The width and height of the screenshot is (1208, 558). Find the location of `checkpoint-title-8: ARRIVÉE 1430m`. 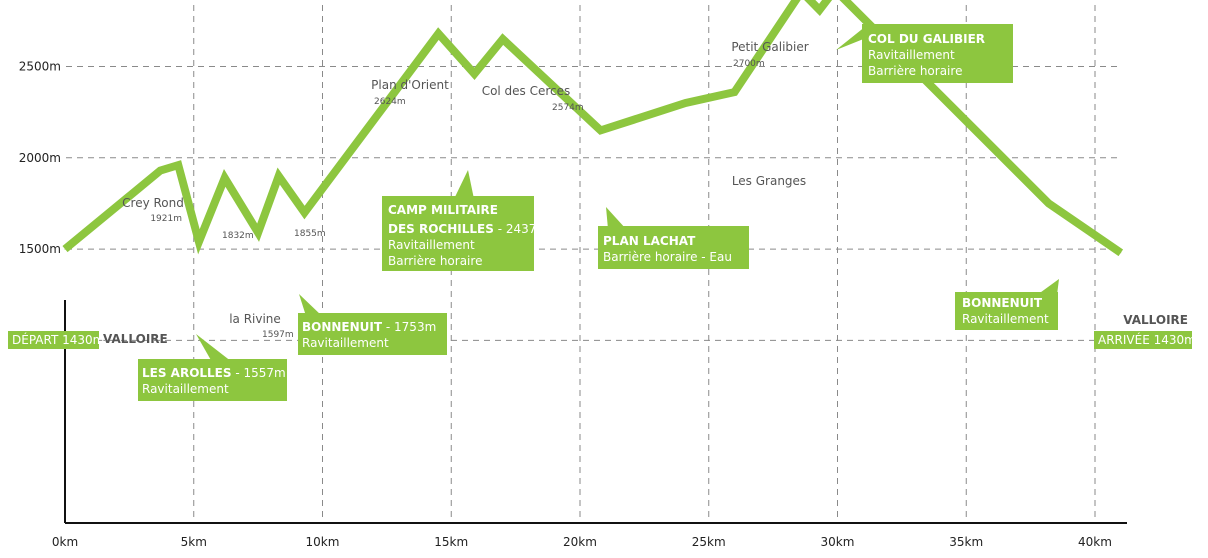

checkpoint-title-8: ARRIVÉE 1430m is located at coordinates (1147, 339).